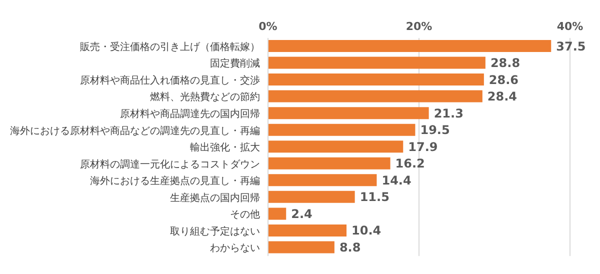 This screenshot has height=274, width=600. What do you see at coordinates (505, 63) in the screenshot?
I see `data-label: 28.8` at bounding box center [505, 63].